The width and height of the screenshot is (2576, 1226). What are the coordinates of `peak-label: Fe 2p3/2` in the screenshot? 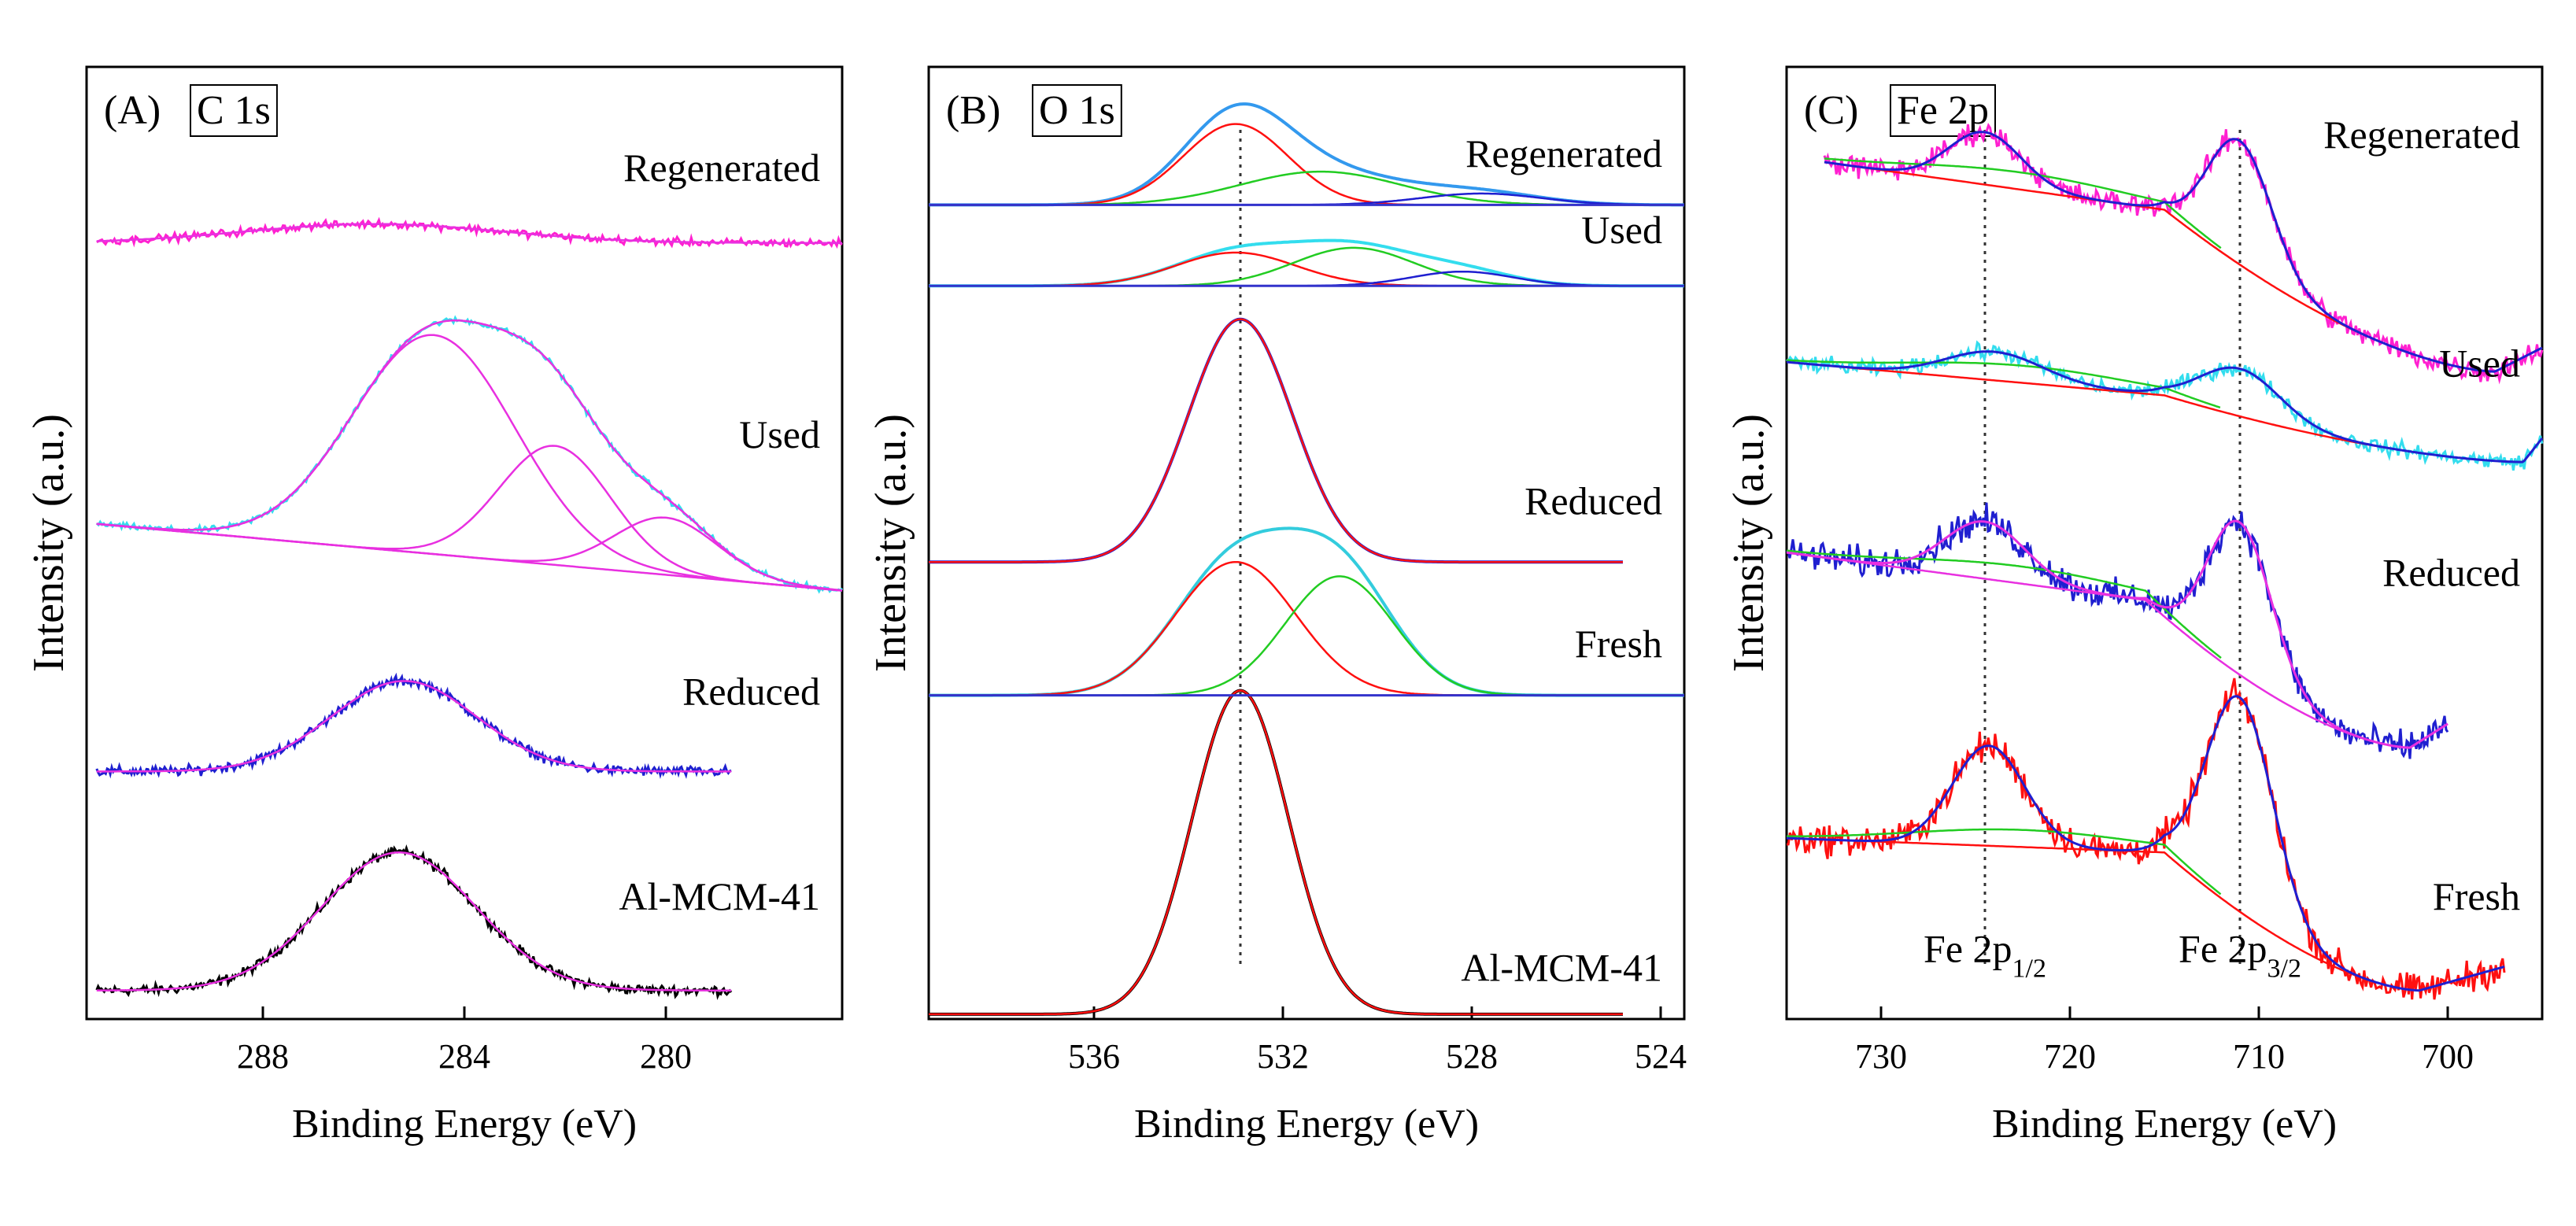 It's located at (2240, 954).